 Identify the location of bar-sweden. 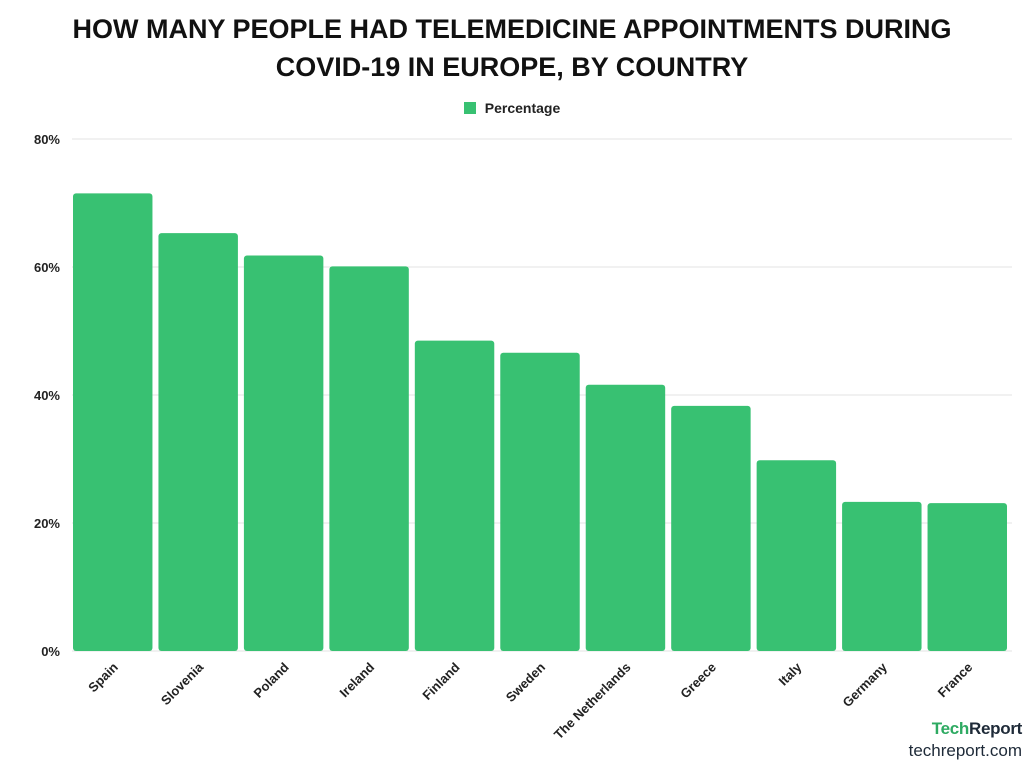
(540, 501).